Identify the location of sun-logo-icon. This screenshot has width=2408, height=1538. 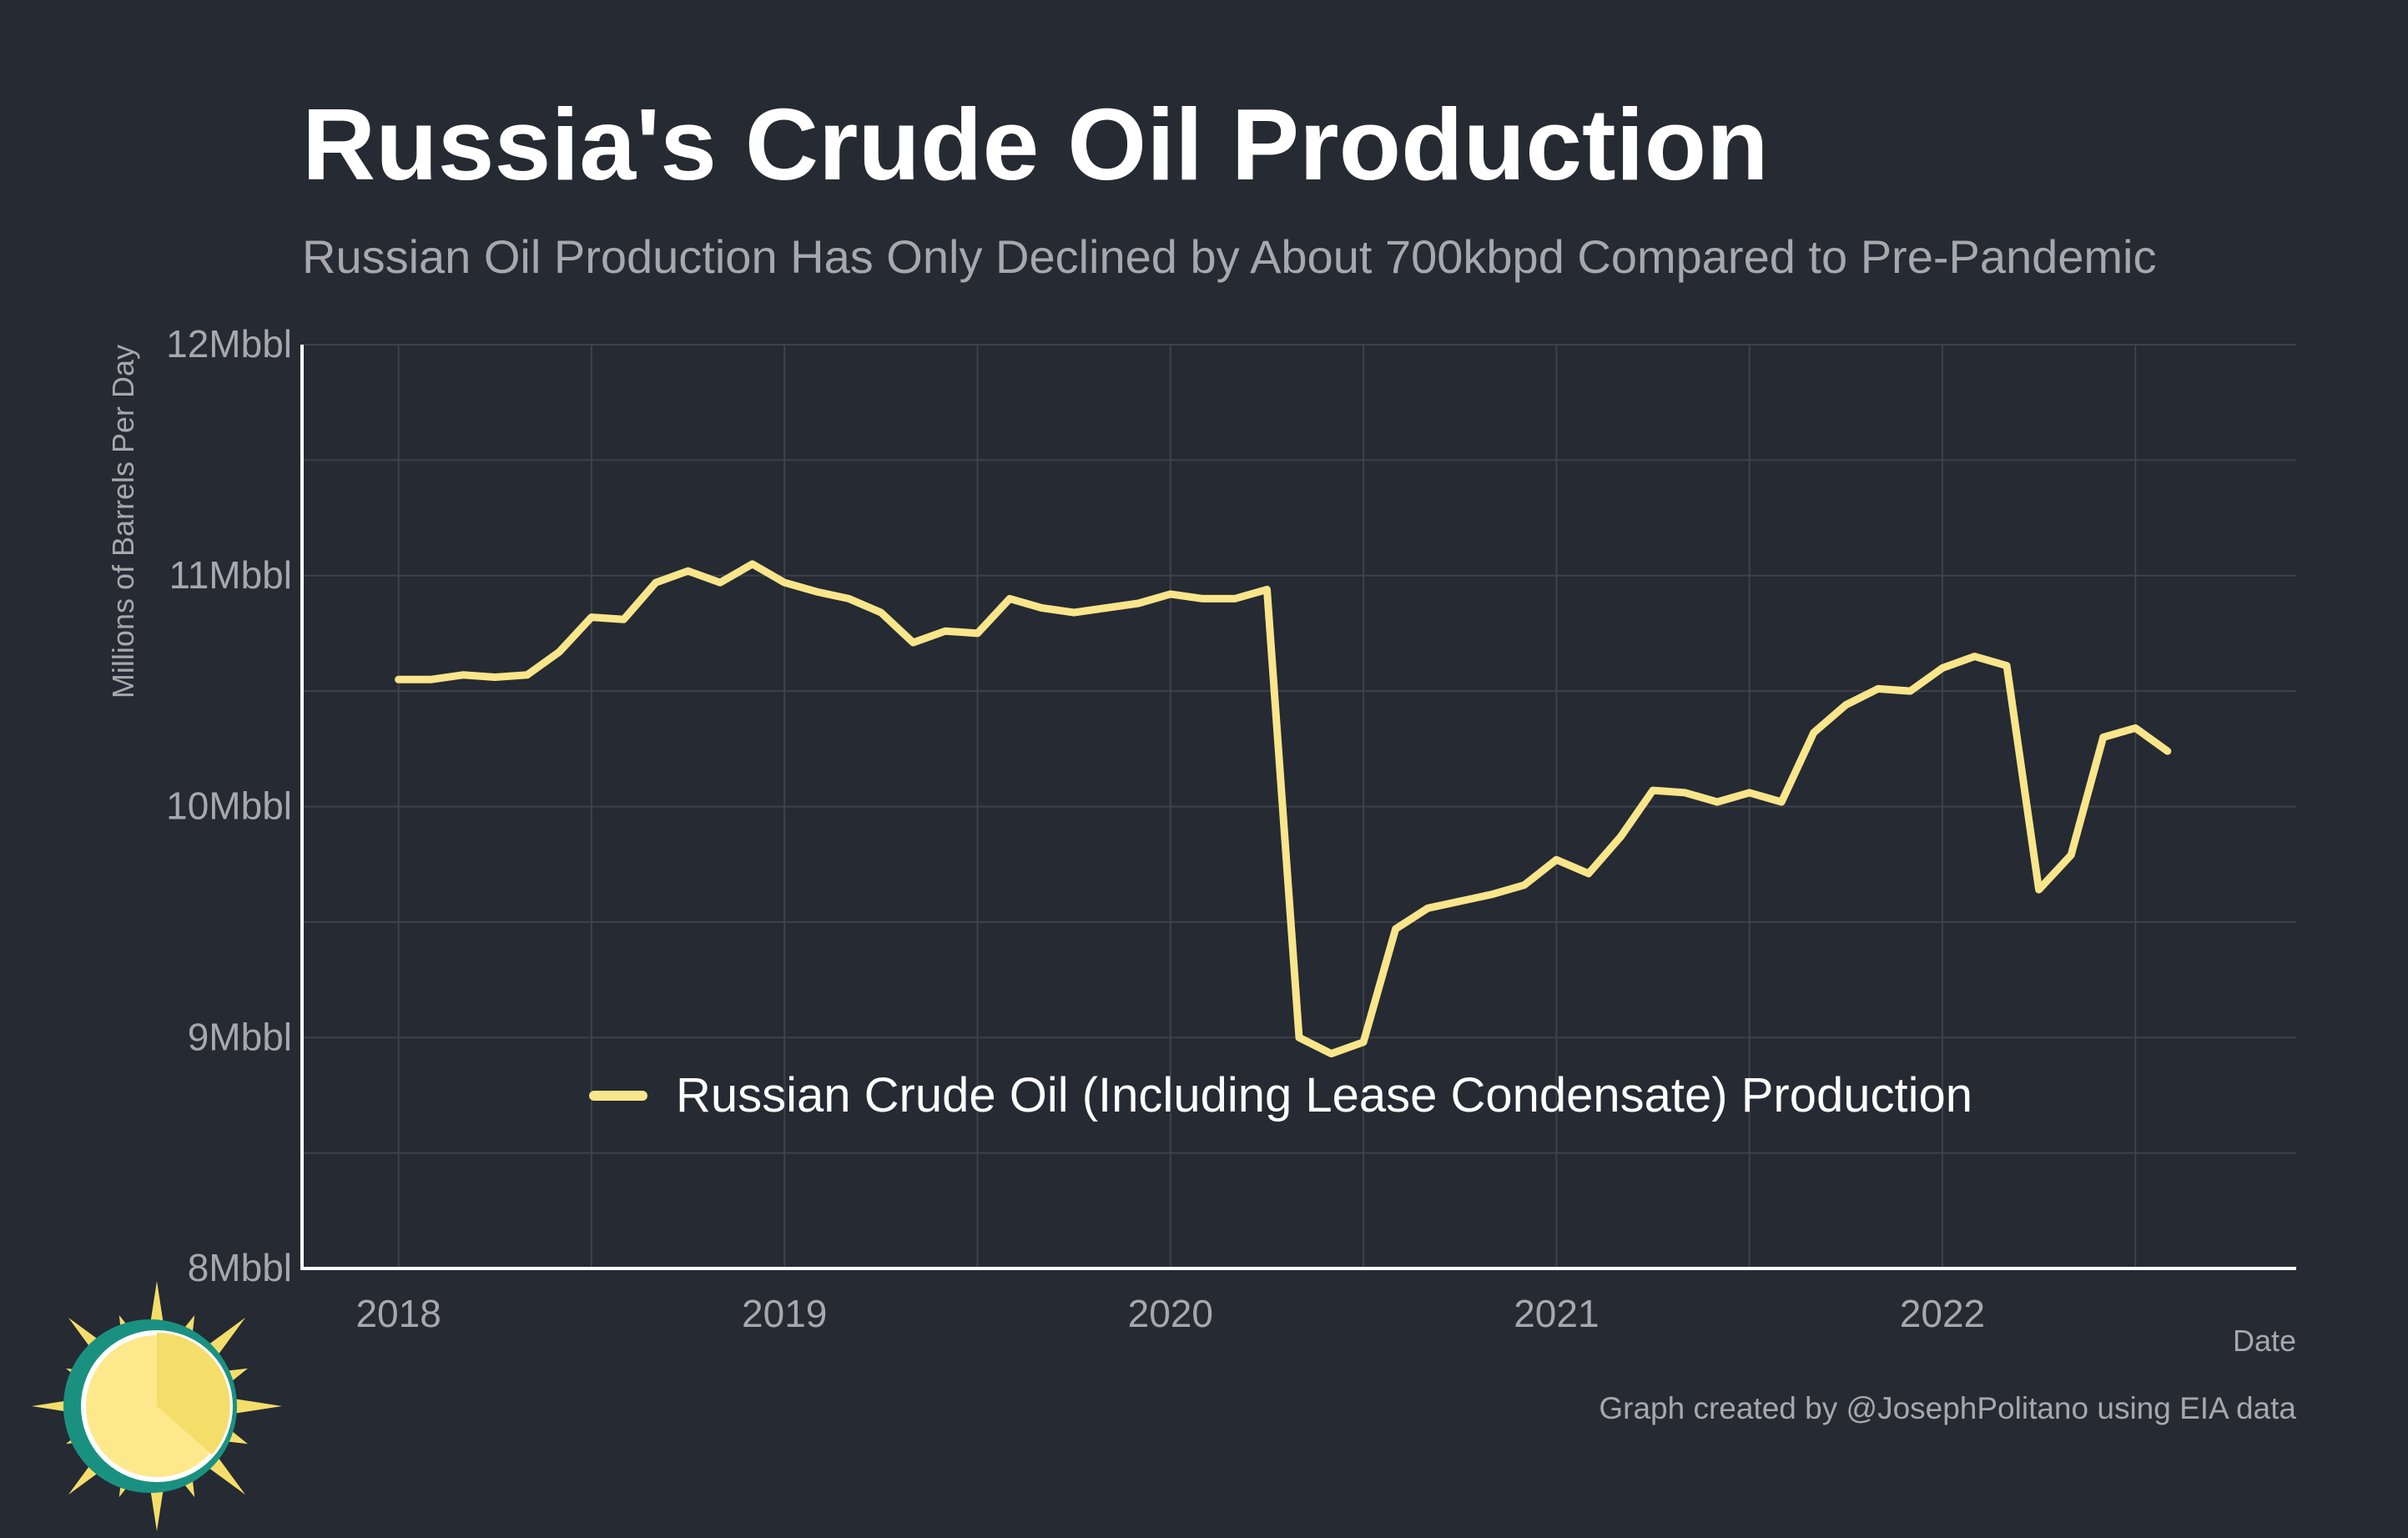
(157, 1406).